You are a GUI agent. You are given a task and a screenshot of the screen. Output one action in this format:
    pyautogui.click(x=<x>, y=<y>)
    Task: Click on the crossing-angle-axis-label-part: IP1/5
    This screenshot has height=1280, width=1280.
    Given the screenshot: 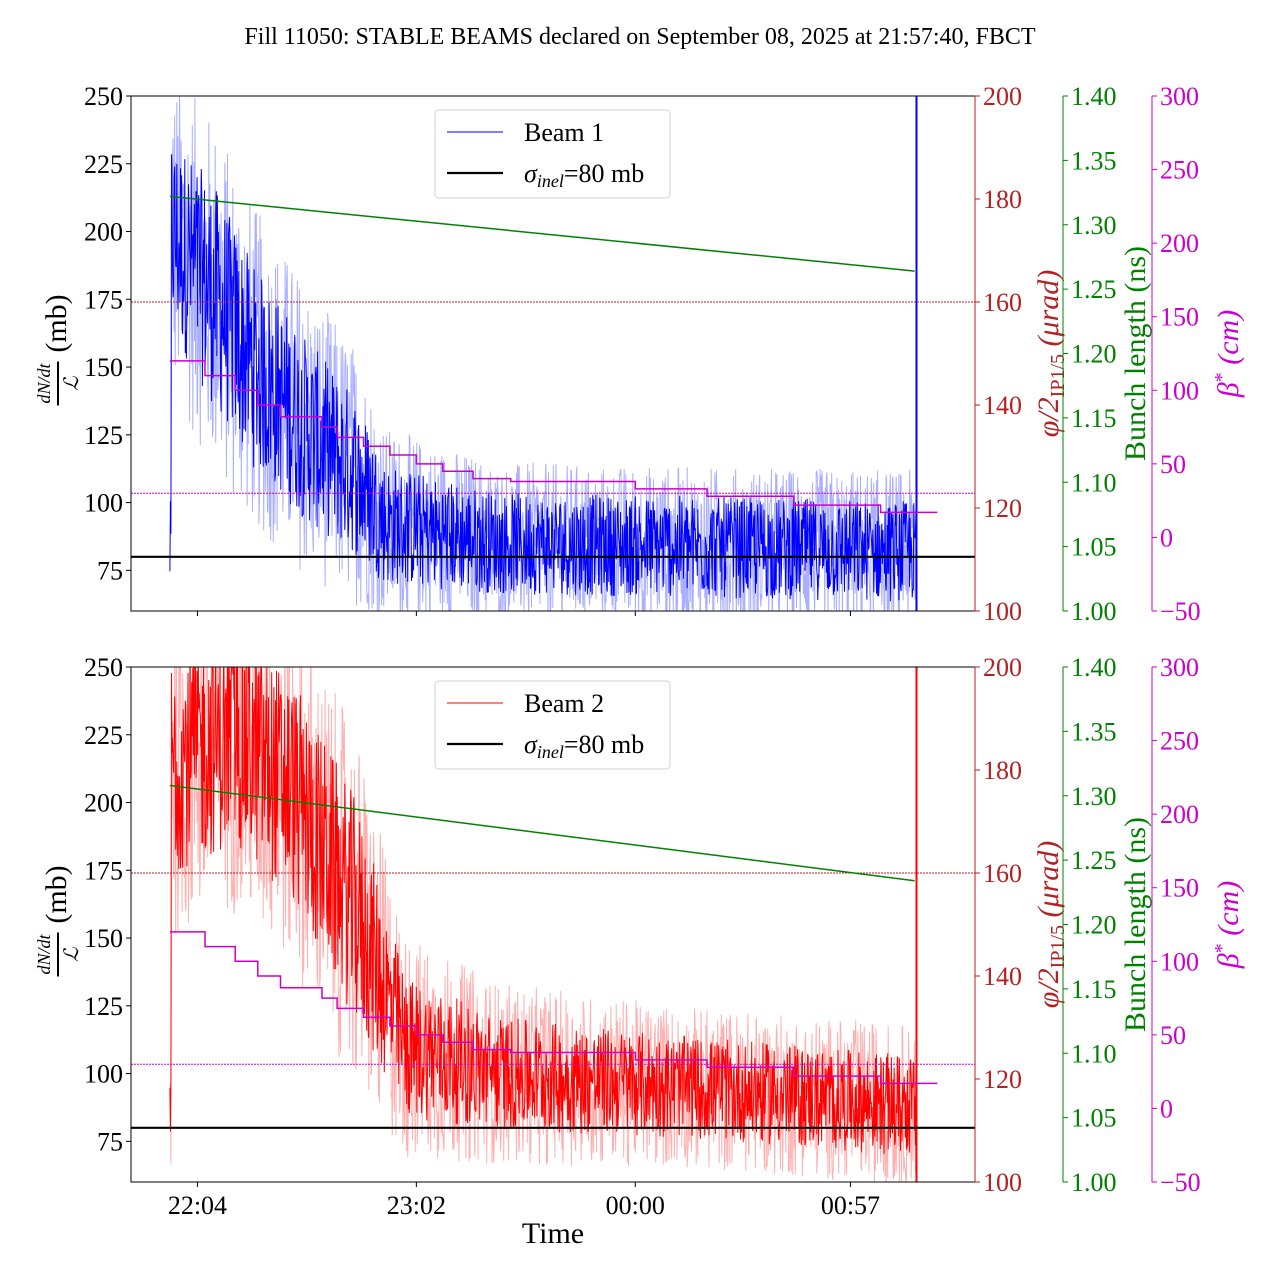 What is the action you would take?
    pyautogui.click(x=1058, y=946)
    